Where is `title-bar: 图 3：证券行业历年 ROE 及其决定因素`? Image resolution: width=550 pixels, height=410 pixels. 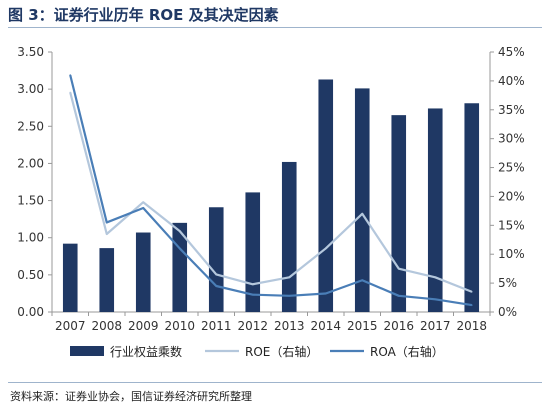 title-bar: 图 3：证券行业历年 ROE 及其决定因素 is located at coordinates (275, 15).